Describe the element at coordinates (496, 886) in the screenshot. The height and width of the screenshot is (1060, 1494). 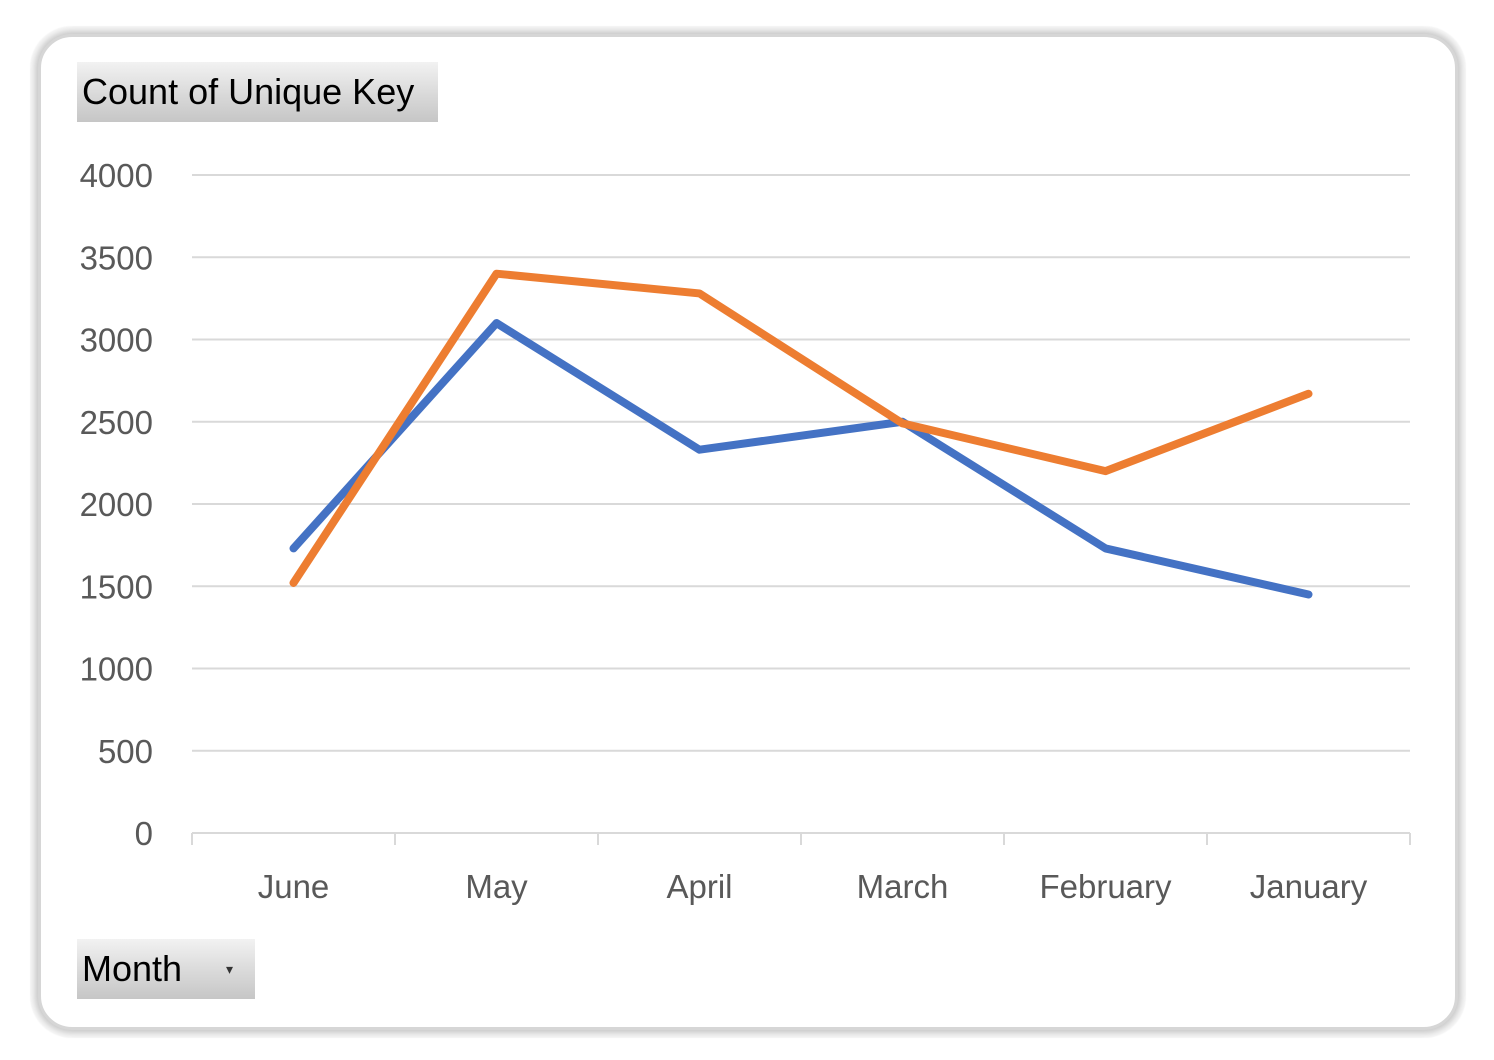
I see `x-tick-label: May` at that location.